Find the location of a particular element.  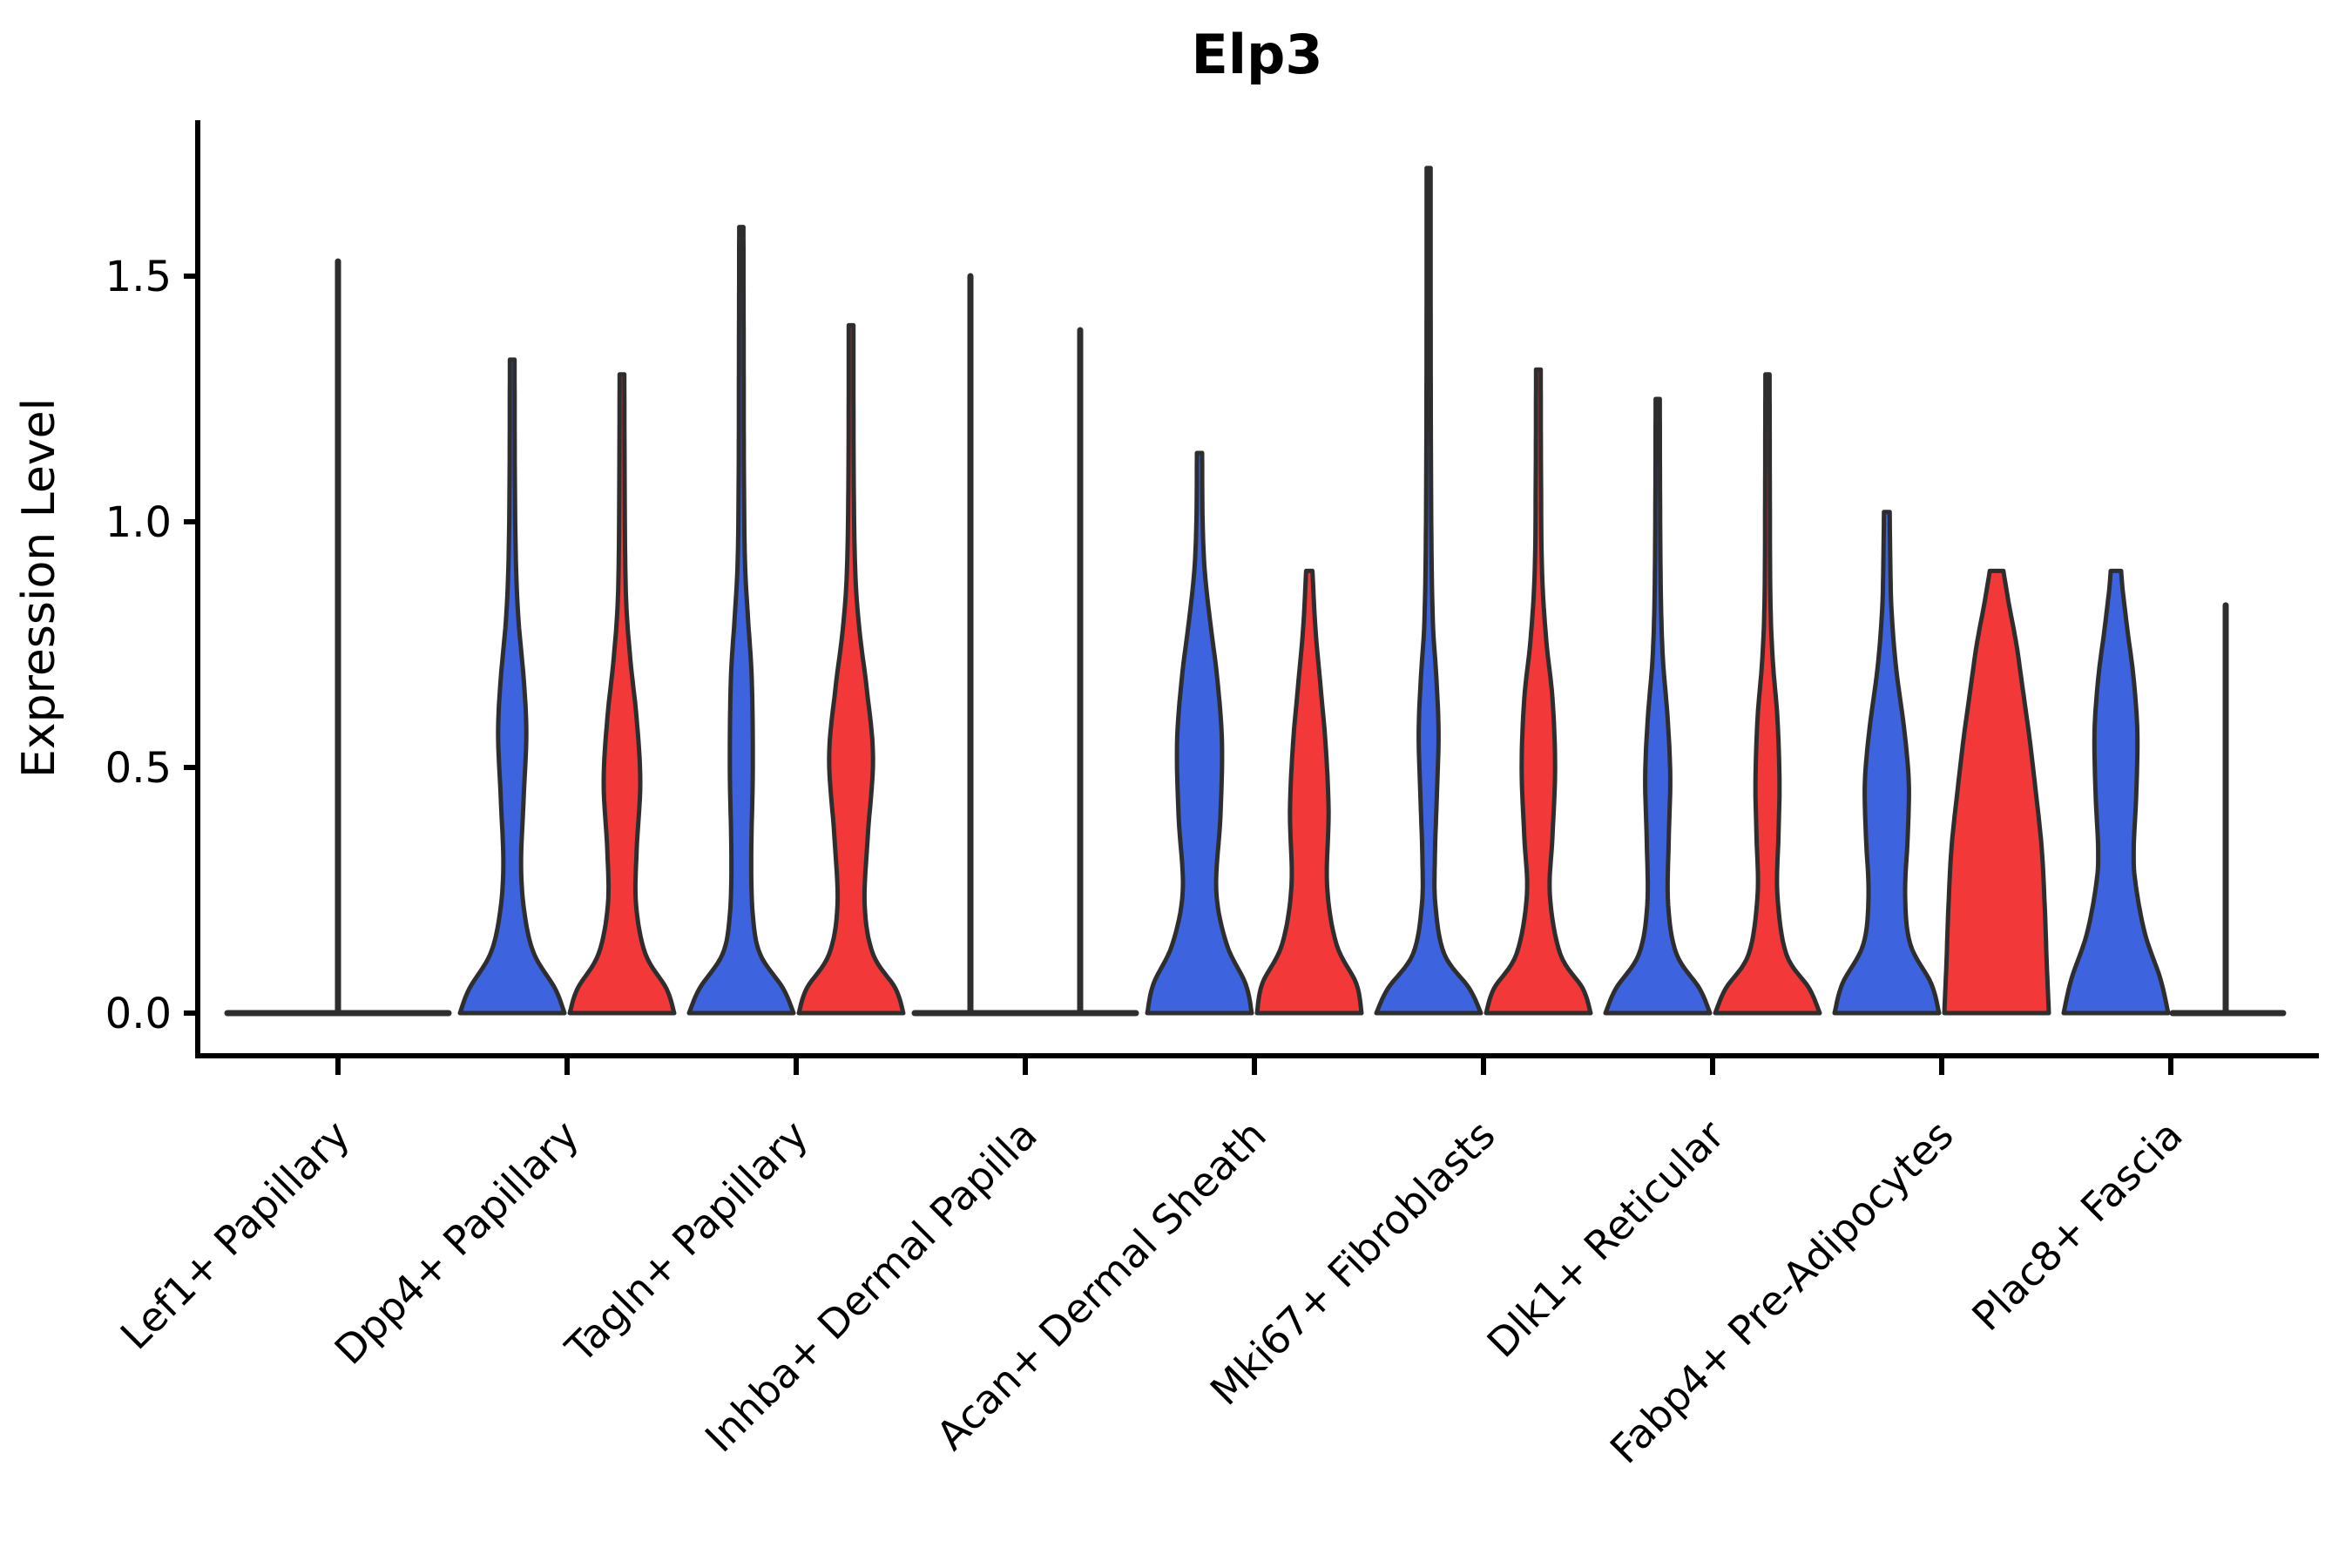

violin-acan-dermal-sheath-blue is located at coordinates (1199, 733).